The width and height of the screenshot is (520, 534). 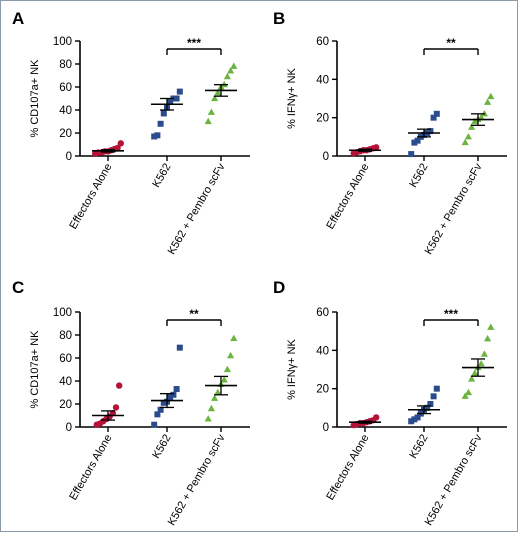 What do you see at coordinates (279, 18) in the screenshot?
I see `panel-letter: B` at bounding box center [279, 18].